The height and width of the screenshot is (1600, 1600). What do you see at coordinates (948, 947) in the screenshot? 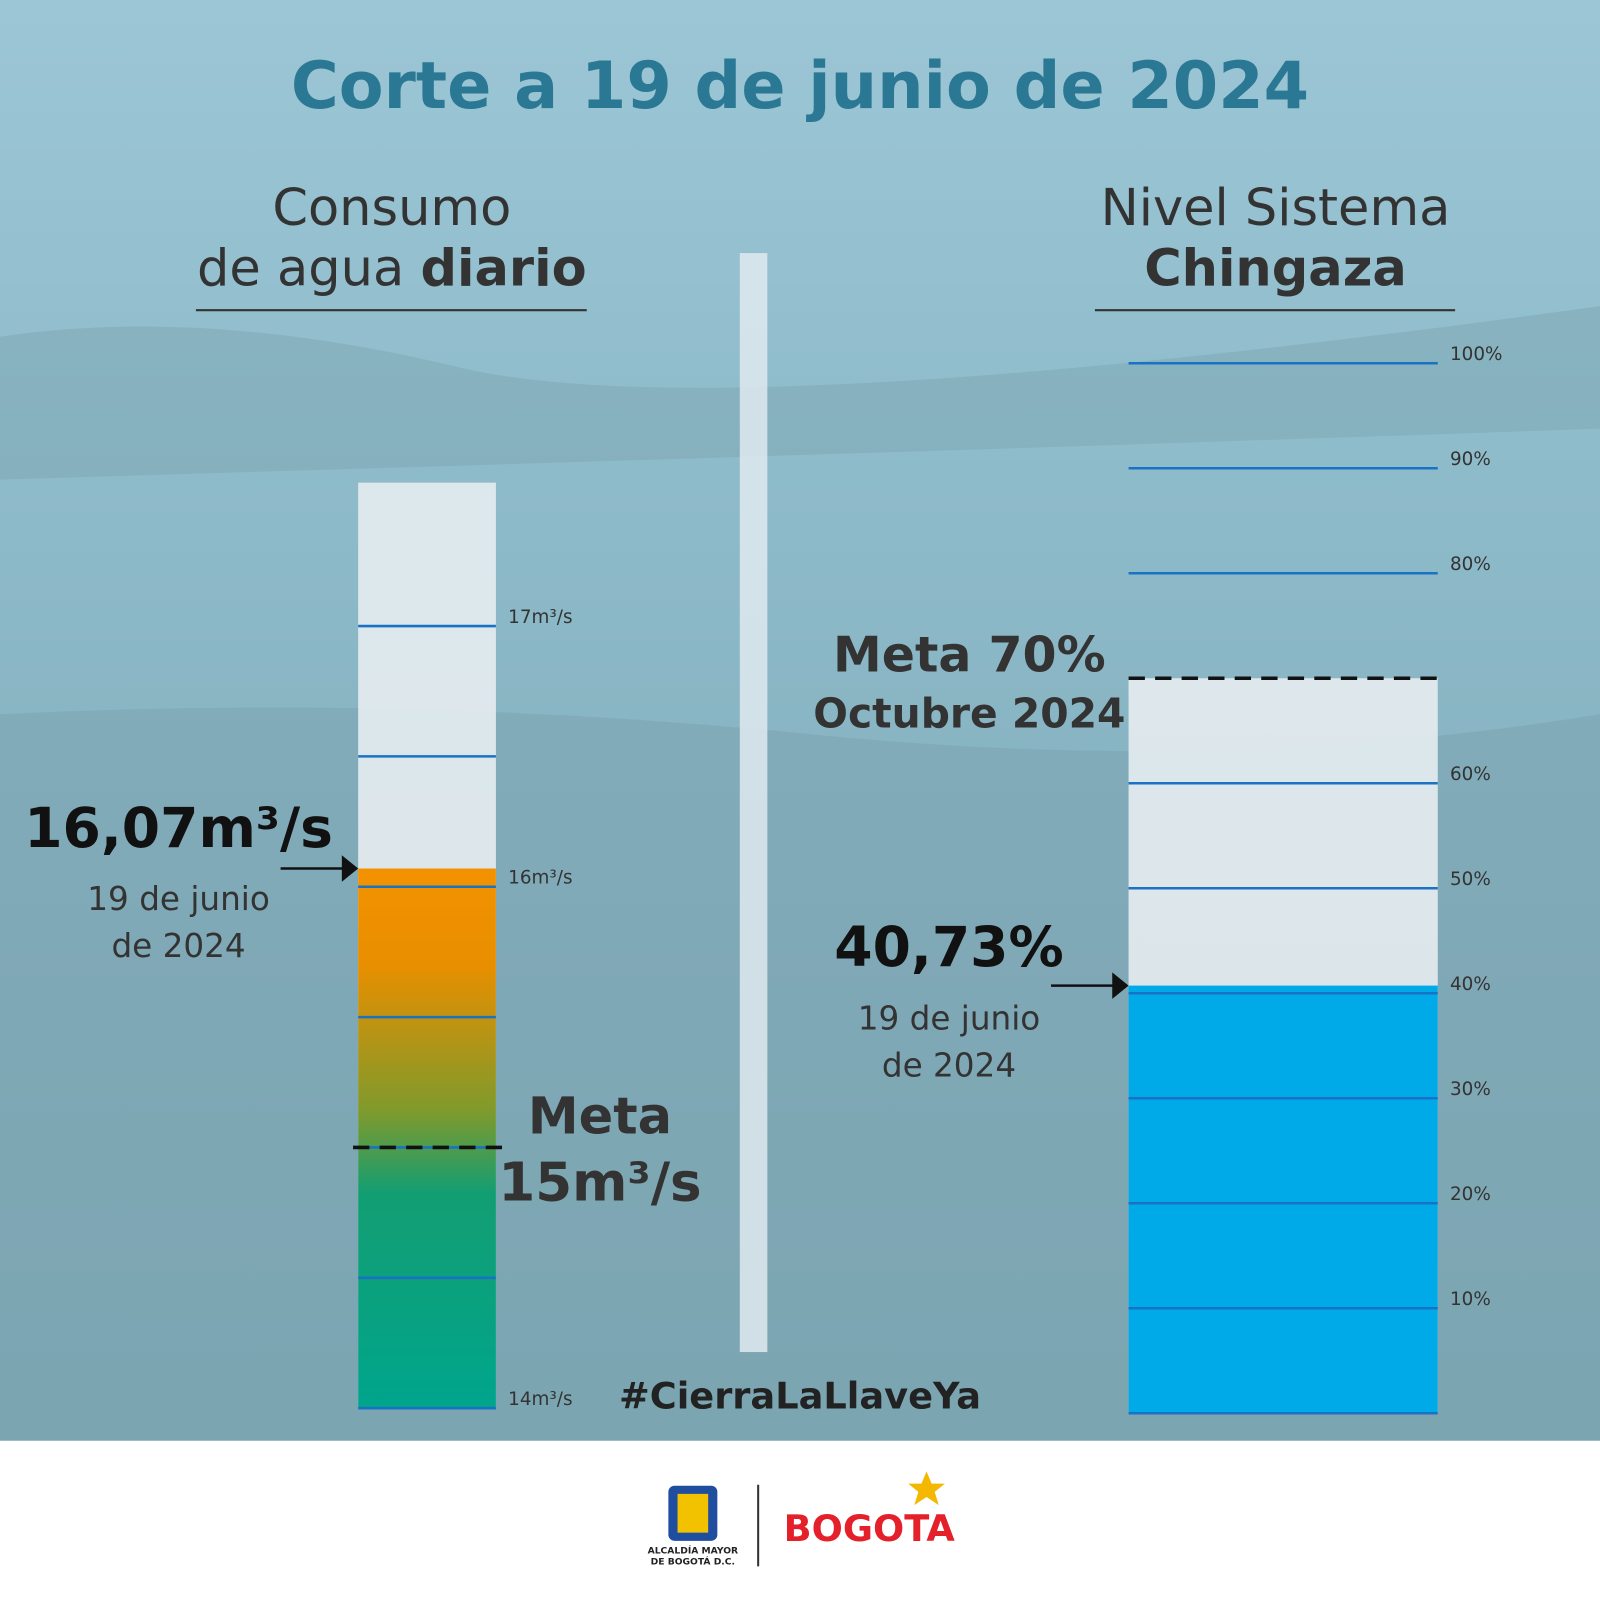
I see `value-label: 40,73%` at bounding box center [948, 947].